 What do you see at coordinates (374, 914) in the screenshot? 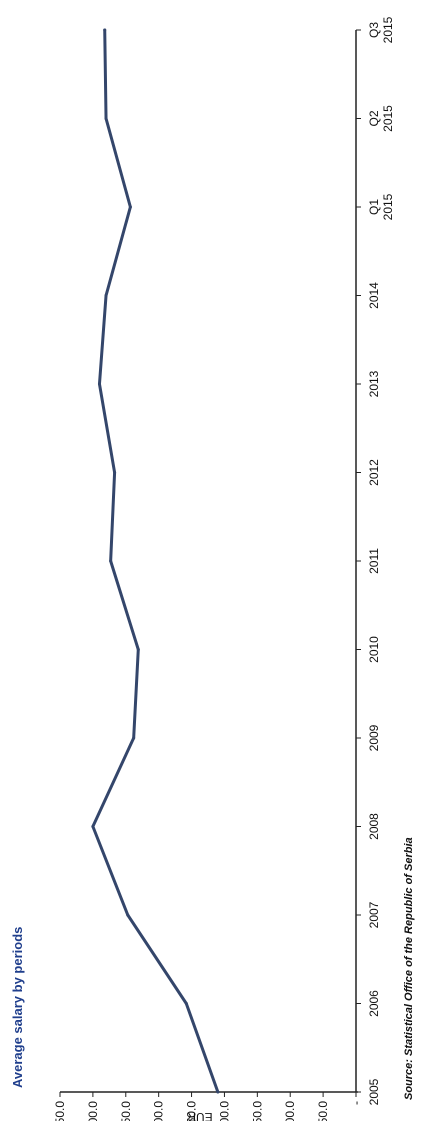
I see `x-tick-label: 2007` at bounding box center [374, 914].